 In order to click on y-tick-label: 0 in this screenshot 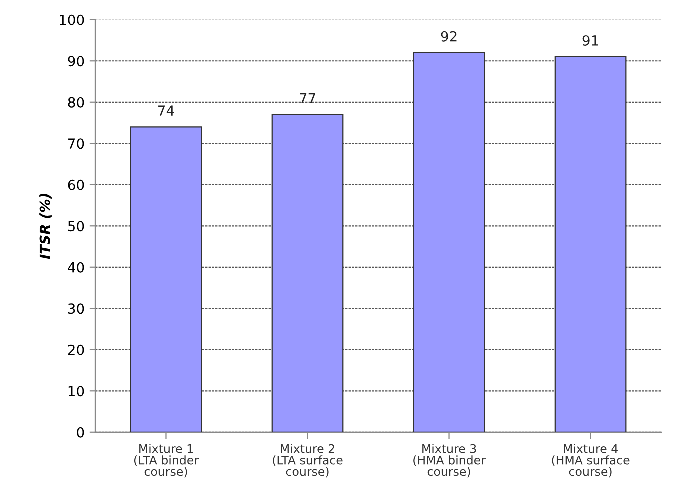, I will do `click(80, 432)`.